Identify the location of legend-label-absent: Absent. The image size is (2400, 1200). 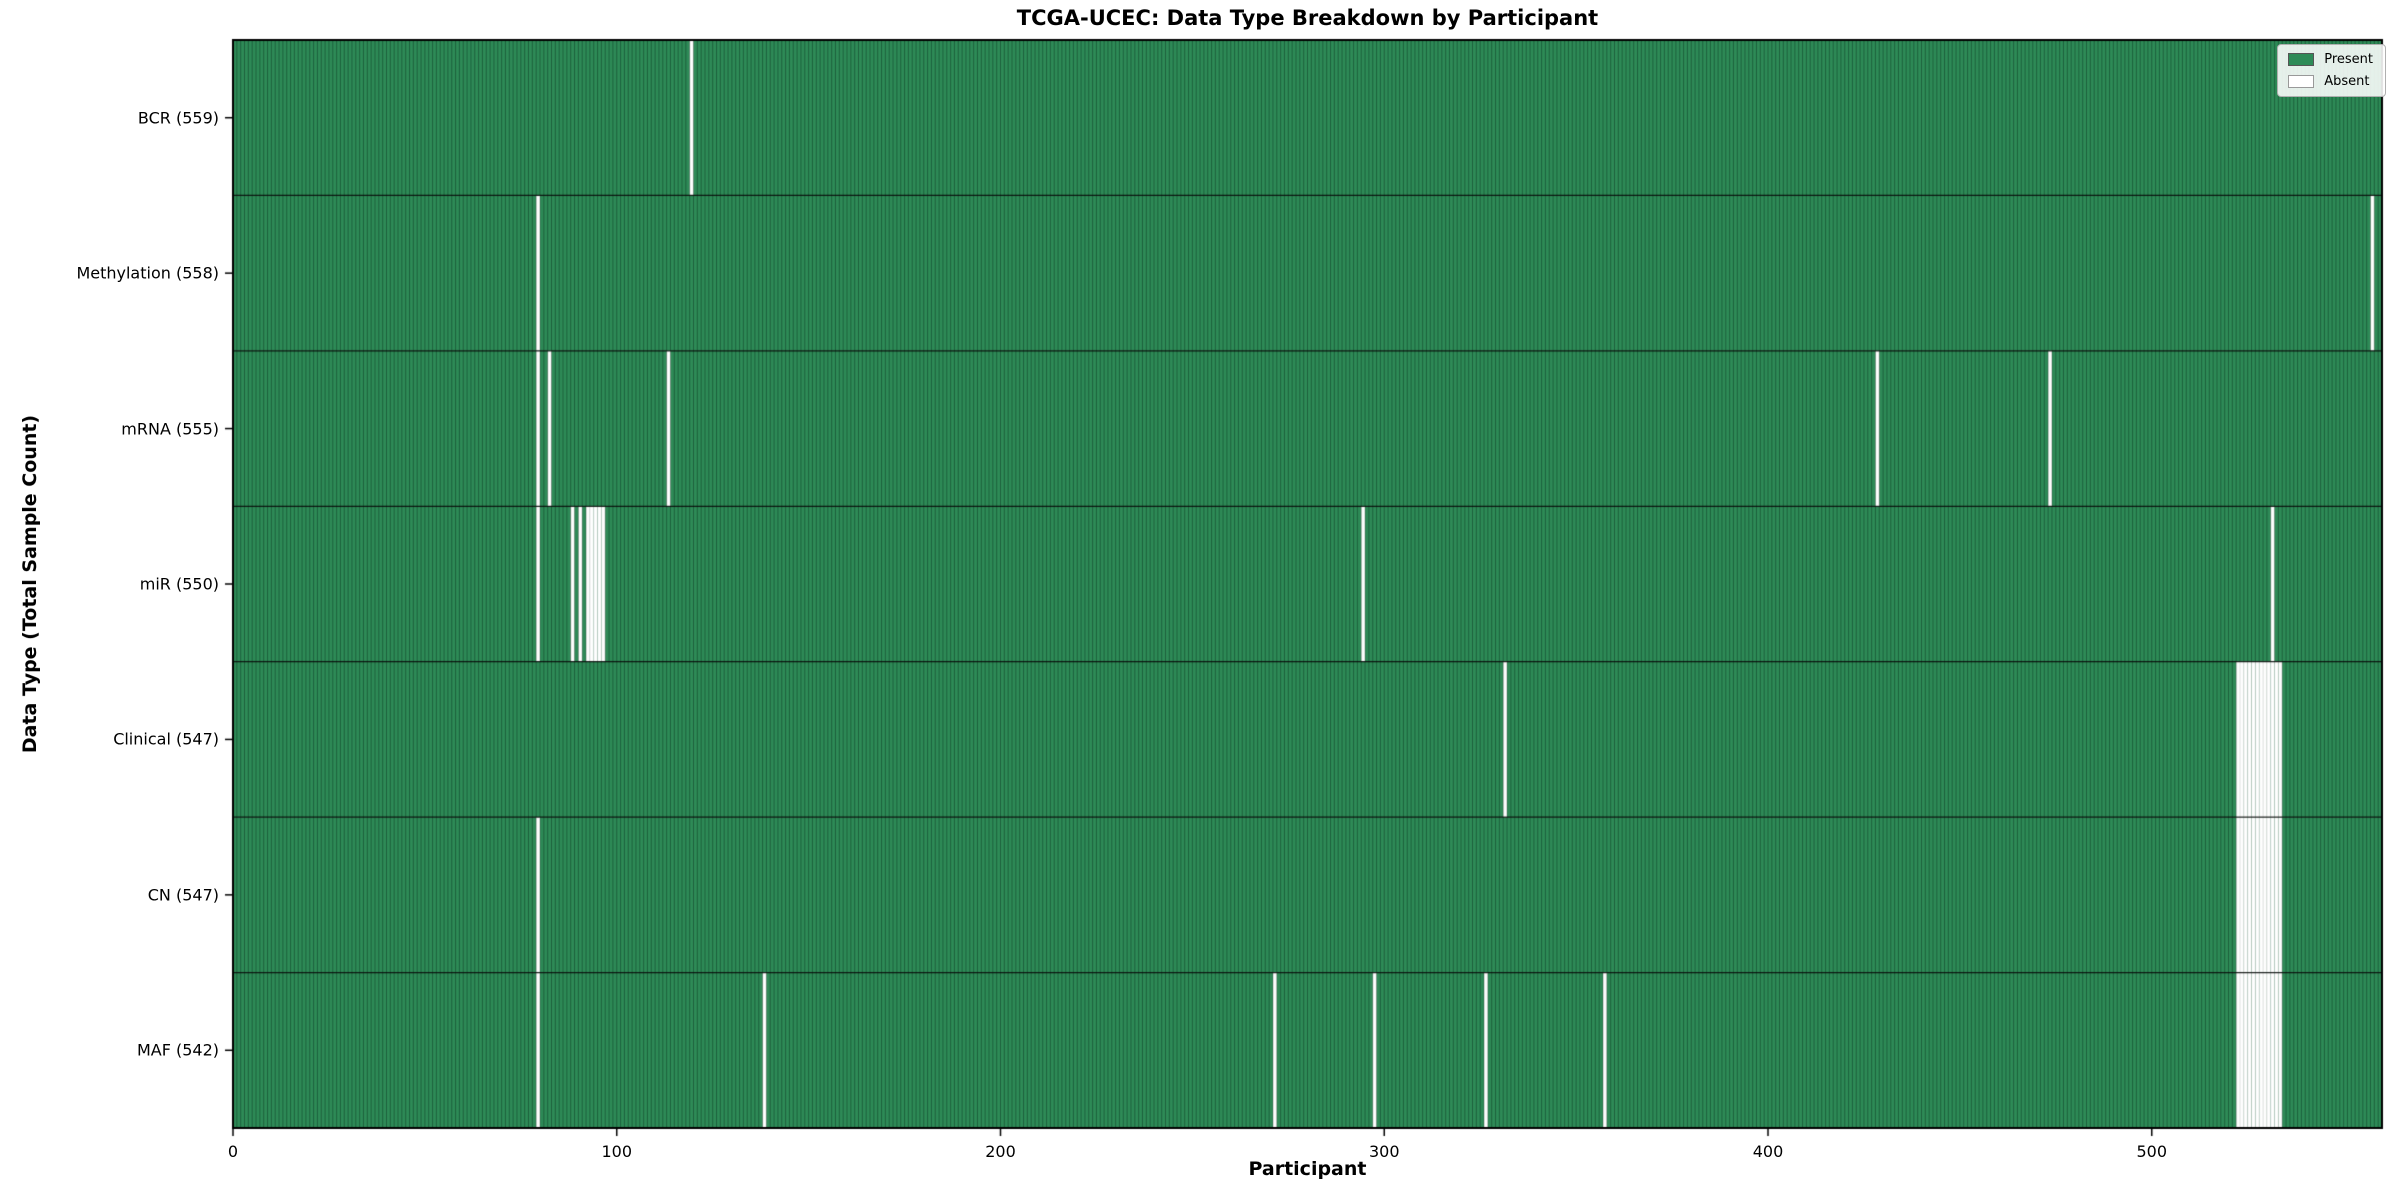
(2347, 81).